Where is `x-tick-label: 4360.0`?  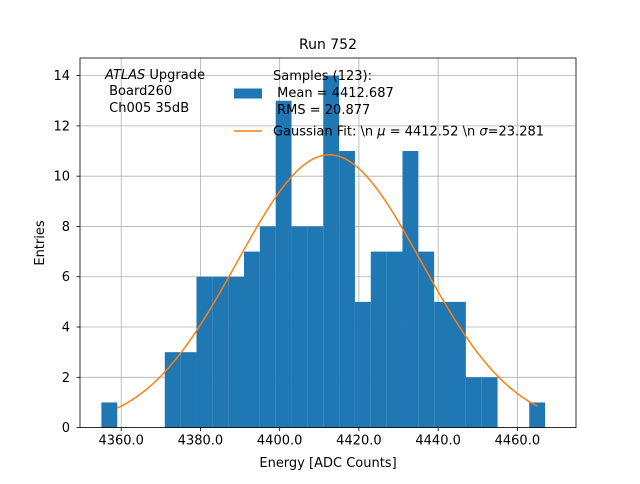
x-tick-label: 4360.0 is located at coordinates (121, 441).